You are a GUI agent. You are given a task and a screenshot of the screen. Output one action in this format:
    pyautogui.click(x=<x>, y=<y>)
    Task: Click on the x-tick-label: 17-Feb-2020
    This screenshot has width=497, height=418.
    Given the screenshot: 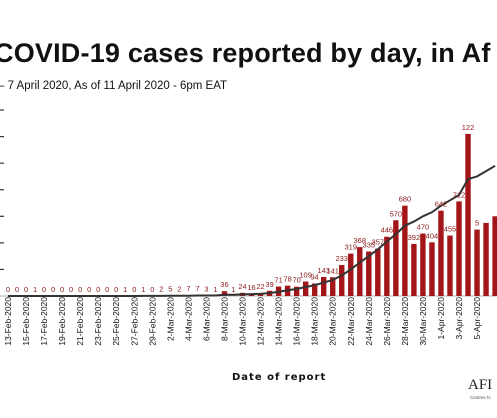 What is the action you would take?
    pyautogui.click(x=44, y=321)
    